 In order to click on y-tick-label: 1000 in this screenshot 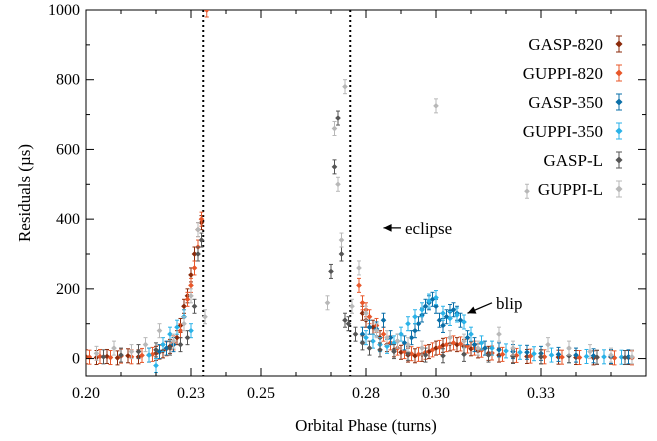, I will do `click(64, 10)`.